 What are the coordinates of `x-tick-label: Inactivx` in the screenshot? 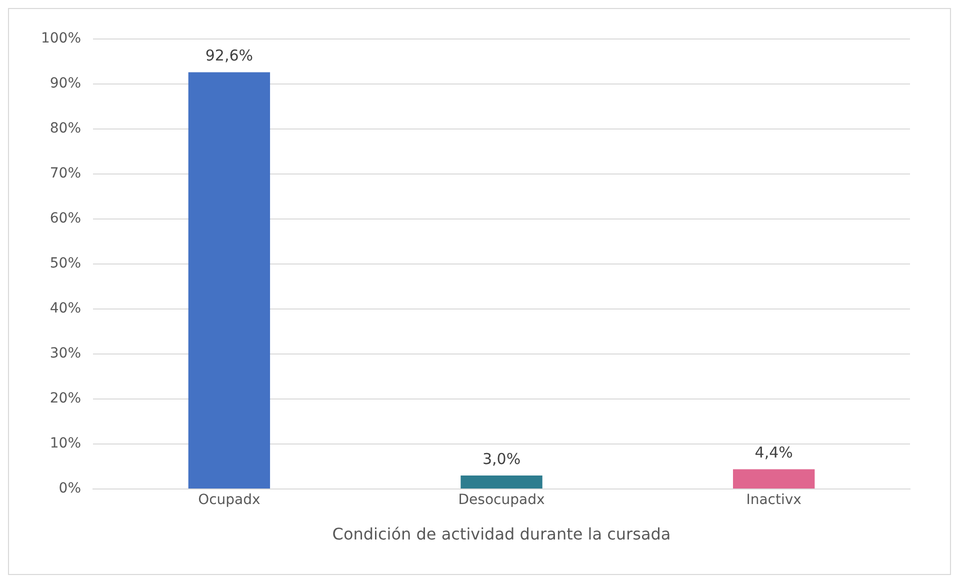 It's located at (774, 500).